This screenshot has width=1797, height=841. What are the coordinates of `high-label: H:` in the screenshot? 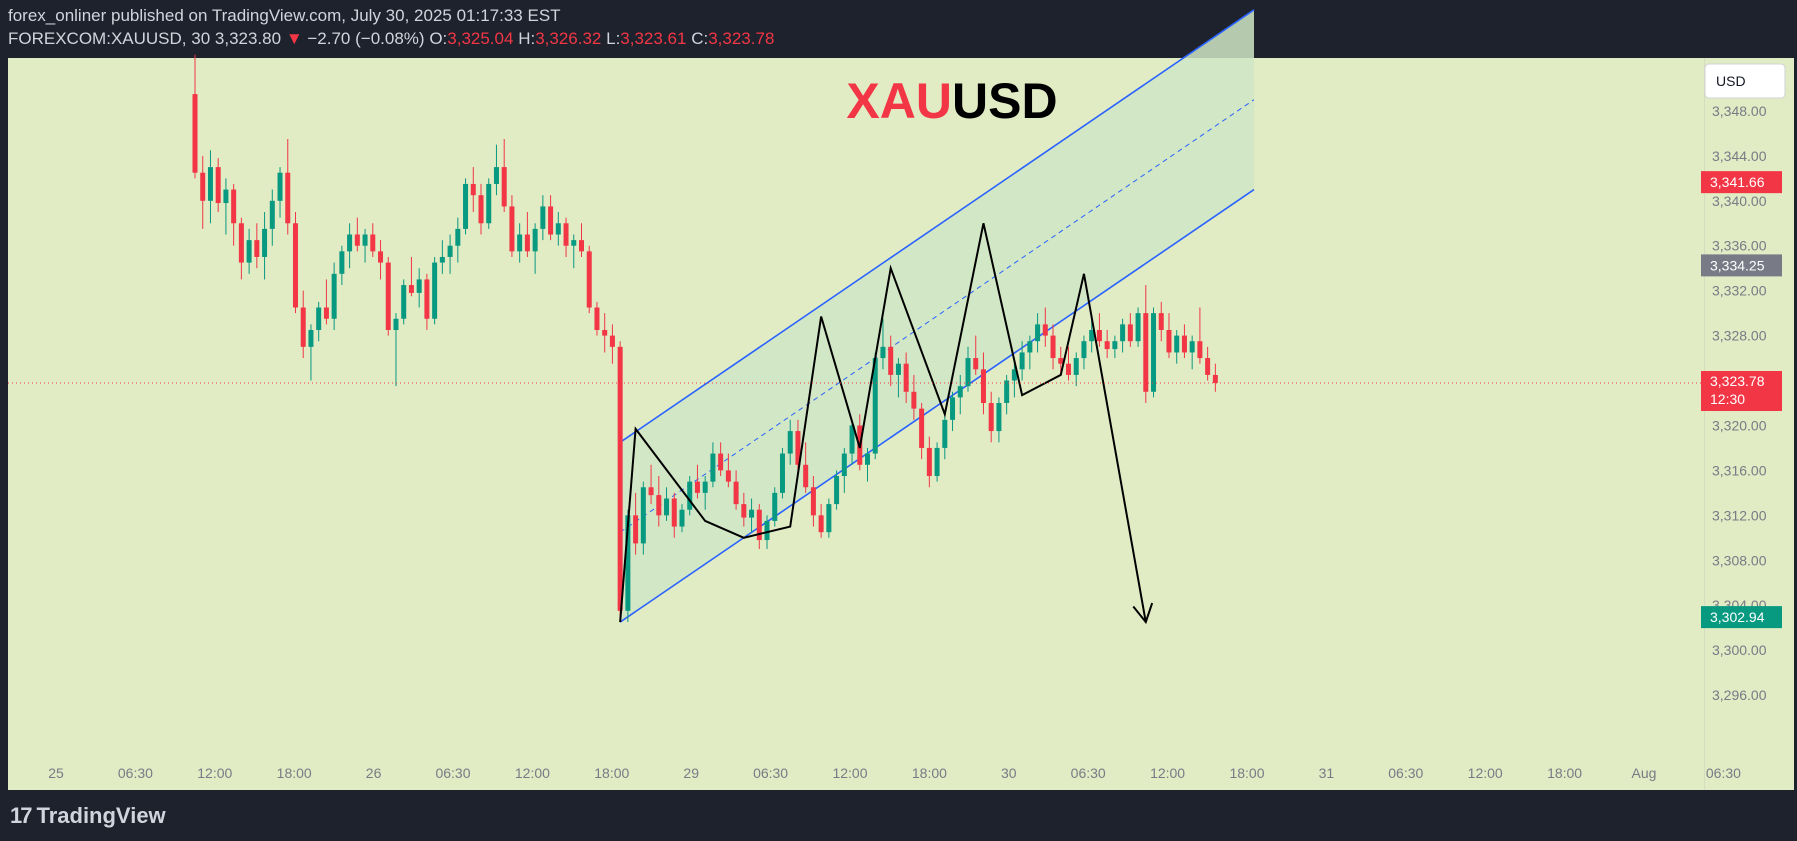 It's located at (527, 38).